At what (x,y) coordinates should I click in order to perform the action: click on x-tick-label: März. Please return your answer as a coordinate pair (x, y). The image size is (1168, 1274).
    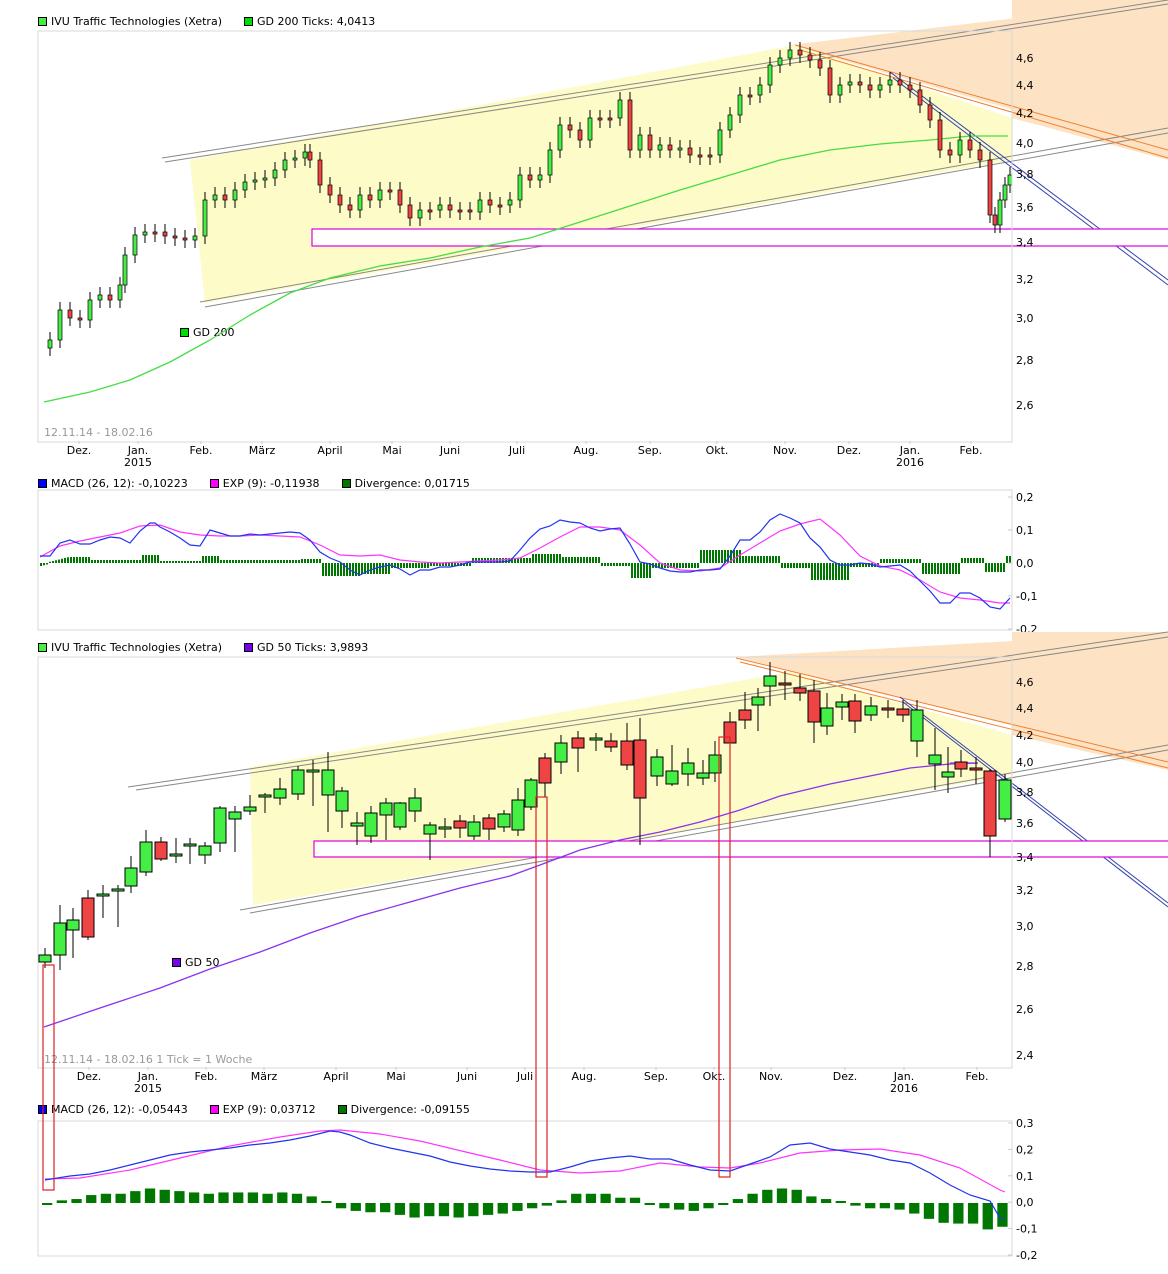
    Looking at the image, I should click on (262, 450).